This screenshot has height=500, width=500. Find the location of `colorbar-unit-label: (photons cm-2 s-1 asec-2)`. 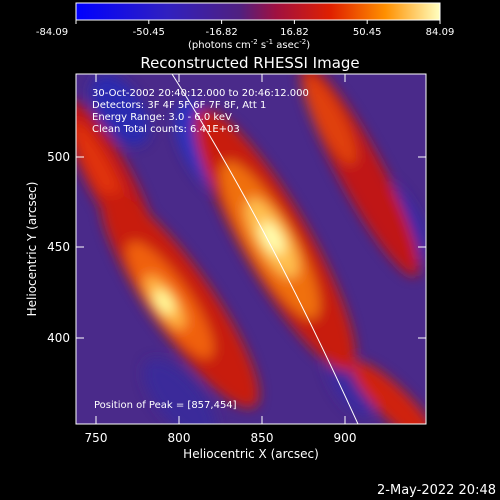

colorbar-unit-label: (photons cm-2 s-1 asec-2) is located at coordinates (249, 44).